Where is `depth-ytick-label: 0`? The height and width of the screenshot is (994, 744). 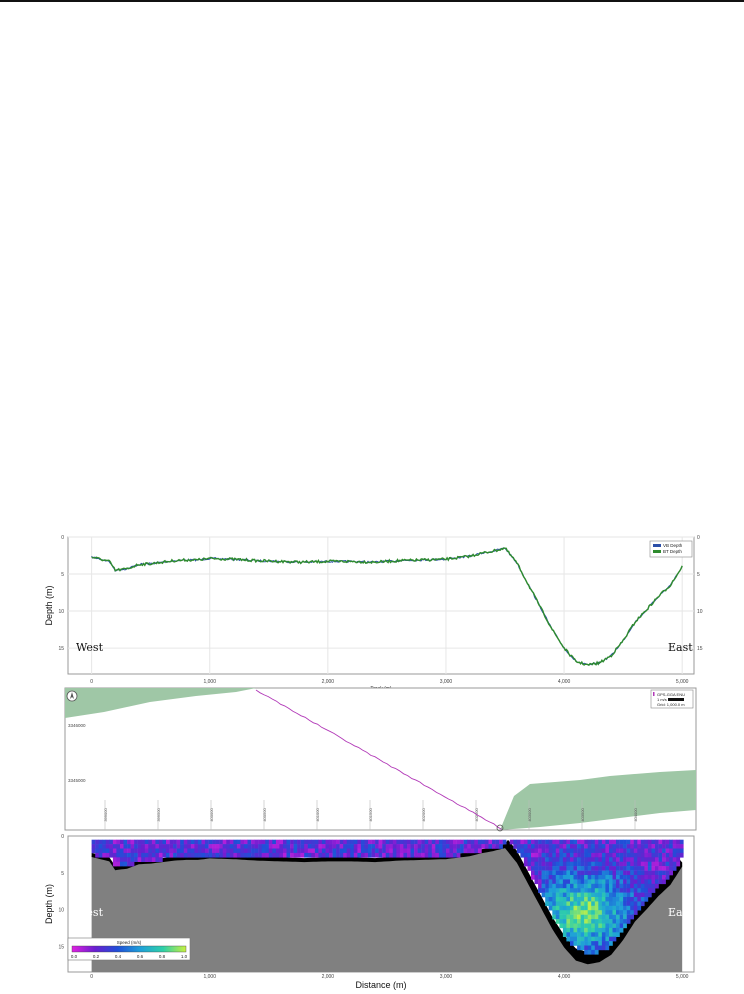 depth-ytick-label: 0 is located at coordinates (62, 538).